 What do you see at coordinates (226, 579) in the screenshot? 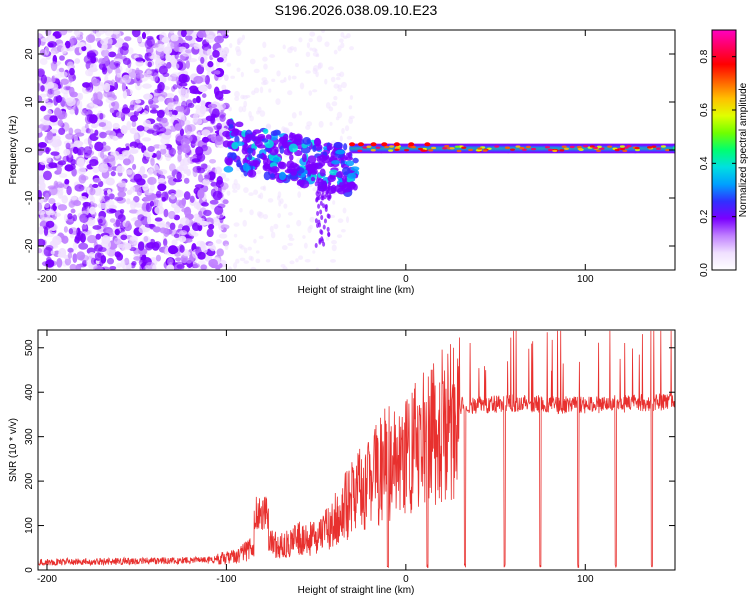
I see `x-tick-label: -100` at bounding box center [226, 579].